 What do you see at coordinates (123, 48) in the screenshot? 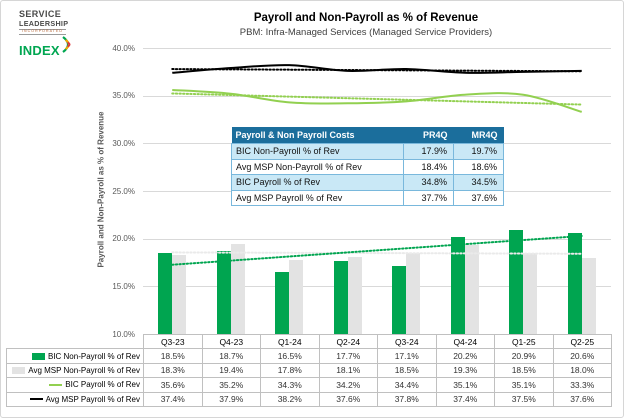
I see `y-tick-label: 40.0%` at bounding box center [123, 48].